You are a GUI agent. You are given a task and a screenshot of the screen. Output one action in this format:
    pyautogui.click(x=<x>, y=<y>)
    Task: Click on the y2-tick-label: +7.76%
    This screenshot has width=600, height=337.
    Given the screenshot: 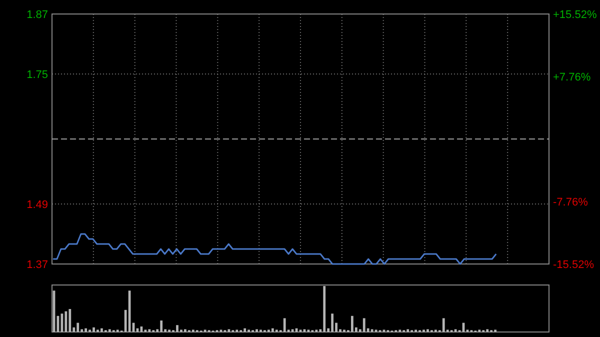 What is the action you would take?
    pyautogui.click(x=572, y=77)
    